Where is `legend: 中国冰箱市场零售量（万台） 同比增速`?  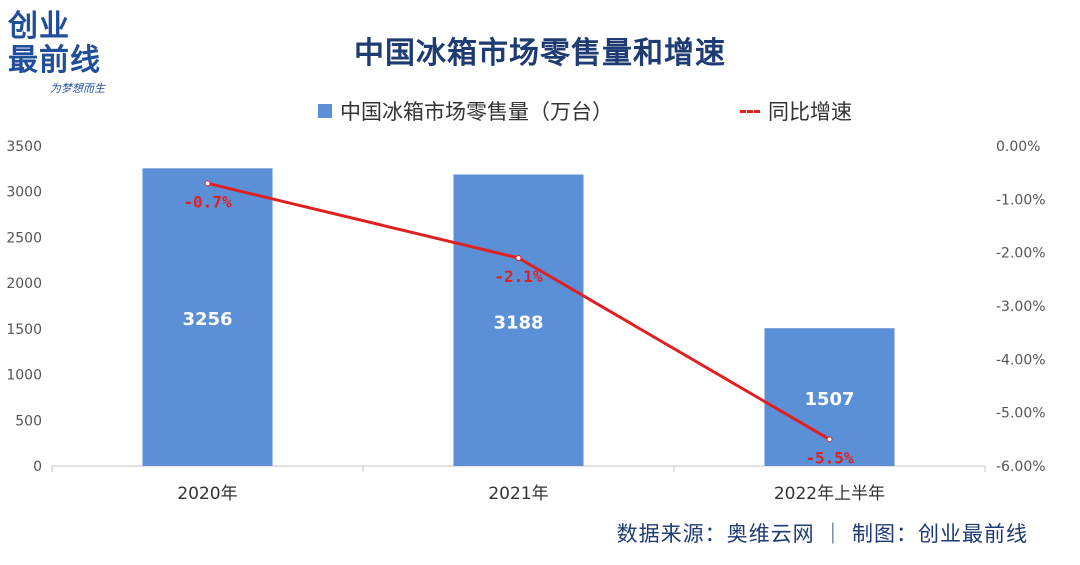 legend: 中国冰箱市场零售量（万台） 同比增速 is located at coordinates (540, 111).